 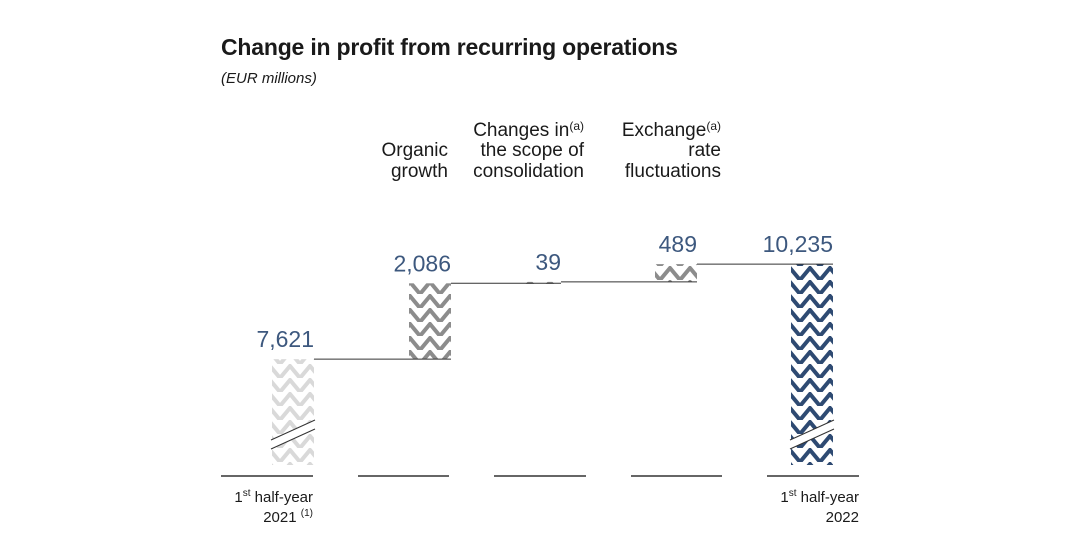 What do you see at coordinates (269, 78) in the screenshot?
I see `chart-subtitle: (EUR millions)` at bounding box center [269, 78].